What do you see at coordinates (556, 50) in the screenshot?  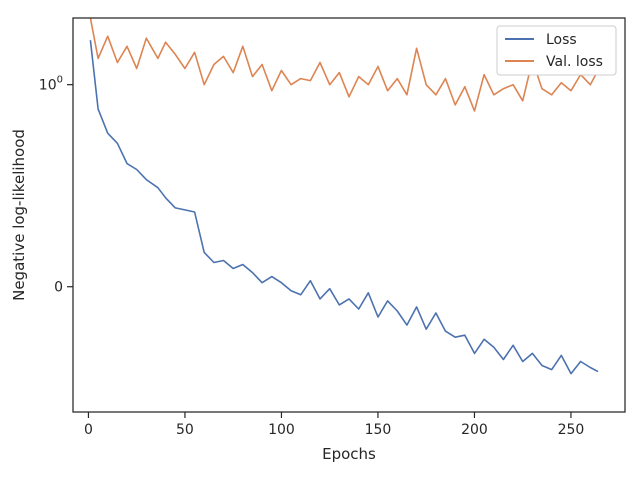 I see `legend: Loss Val. loss` at bounding box center [556, 50].